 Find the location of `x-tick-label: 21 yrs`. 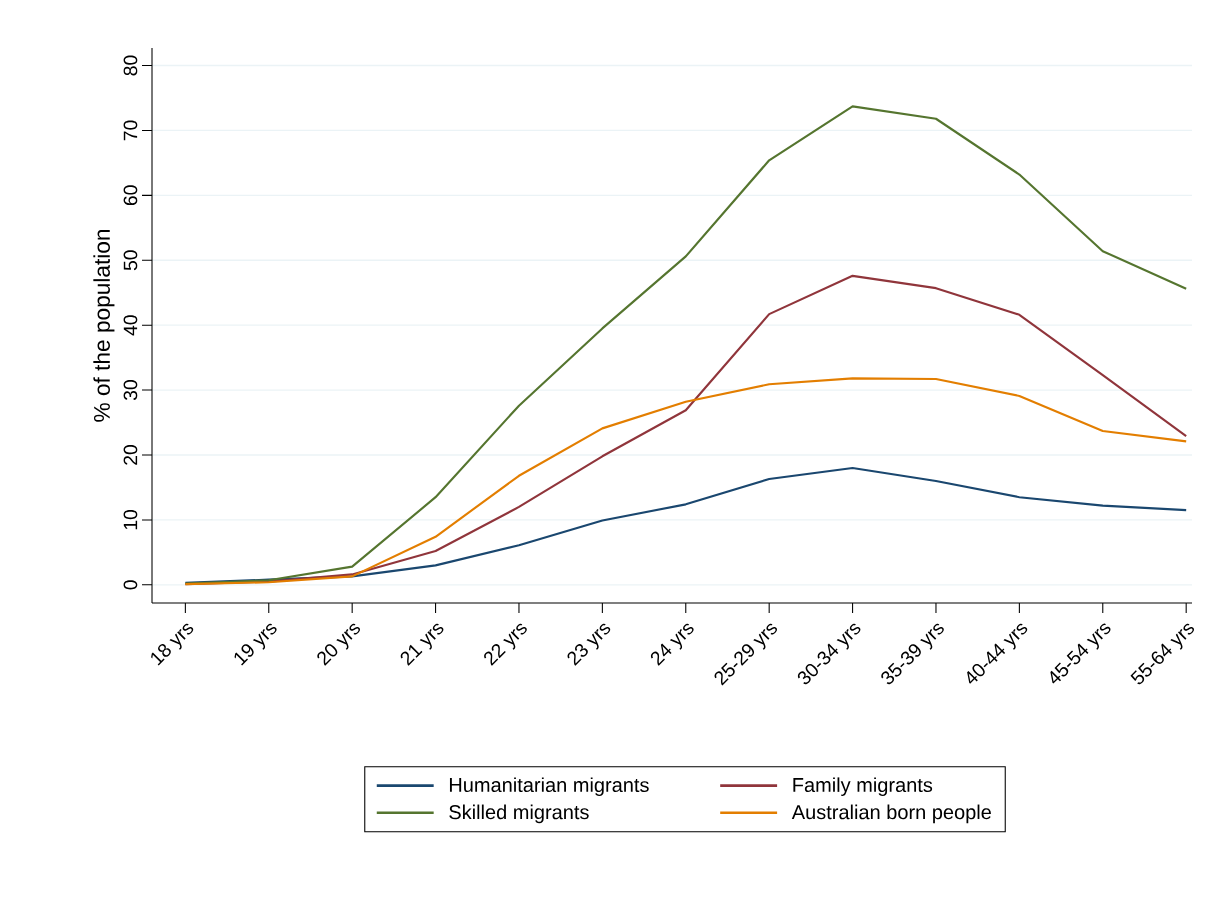

x-tick-label: 21 yrs is located at coordinates (422, 644).